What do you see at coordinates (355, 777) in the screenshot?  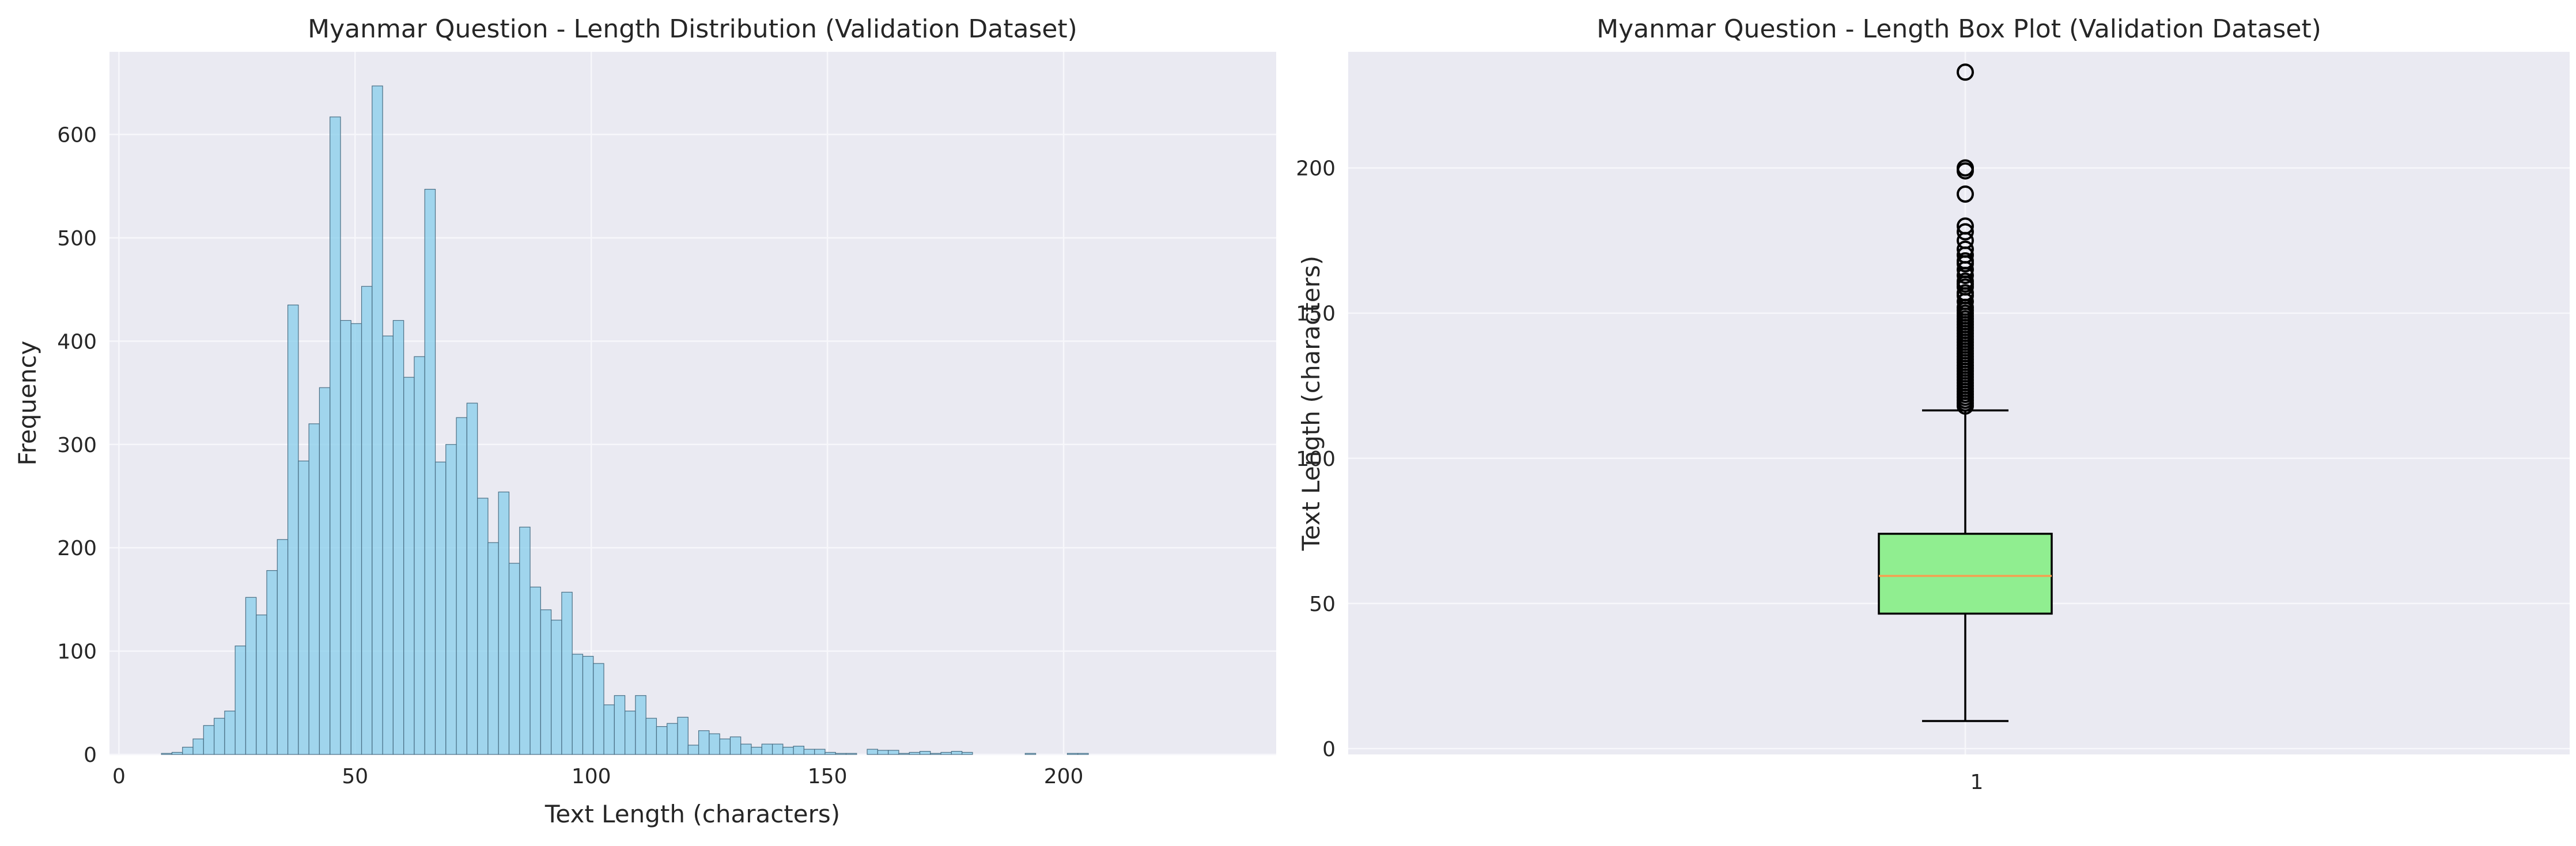 I see `histogram-x-tick-label: 50` at bounding box center [355, 777].